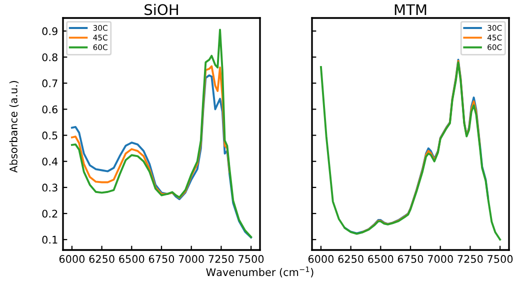 The height and width of the screenshot is (281, 520). What do you see at coordinates (260, 272) in the screenshot?
I see `x-axis-title: Wavenumber (cm$^{−1}$)` at bounding box center [260, 272].